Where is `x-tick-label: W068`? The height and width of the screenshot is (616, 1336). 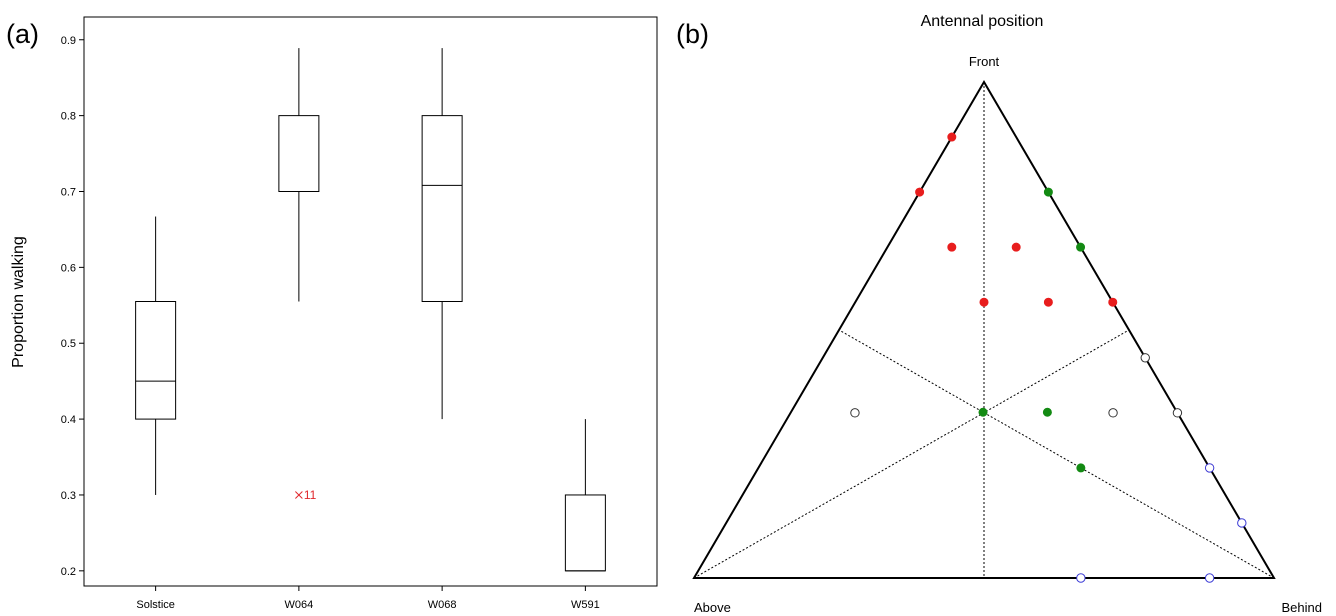 x-tick-label: W068 is located at coordinates (442, 605).